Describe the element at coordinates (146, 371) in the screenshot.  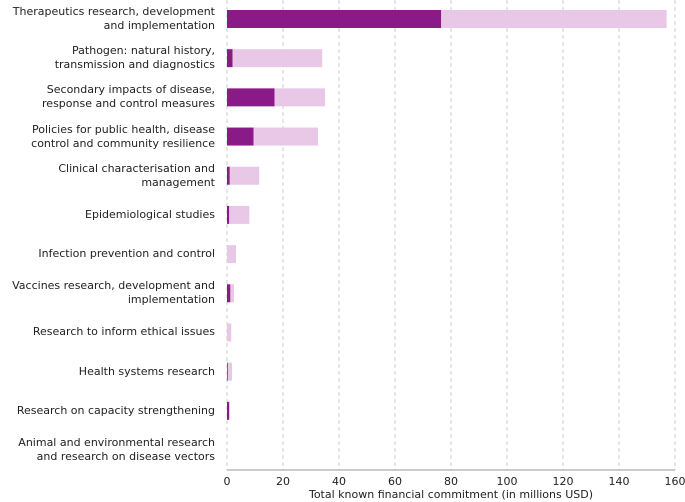
I see `y-tick-label: Health systems research` at that location.